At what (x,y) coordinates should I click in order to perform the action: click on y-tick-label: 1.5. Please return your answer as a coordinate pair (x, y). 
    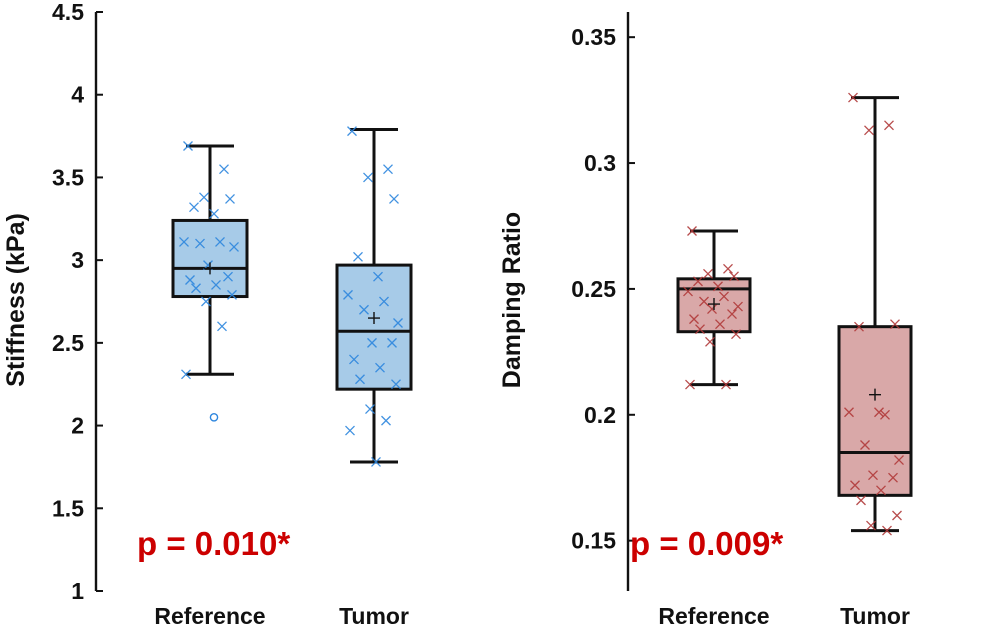
    Looking at the image, I should click on (68, 508).